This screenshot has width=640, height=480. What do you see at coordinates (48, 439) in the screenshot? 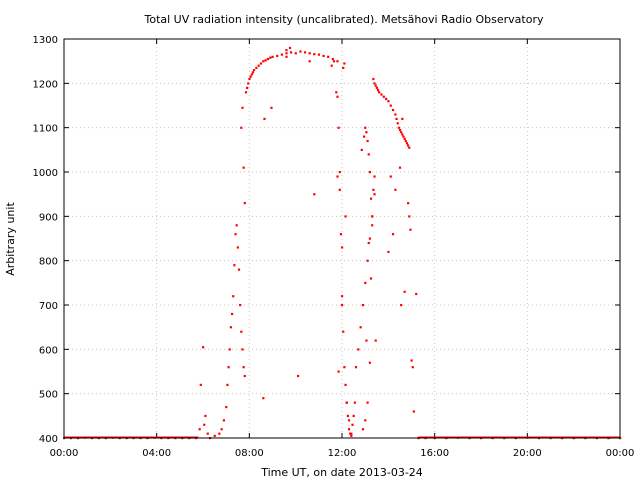
I see `y-tick-label: 400` at bounding box center [48, 439].